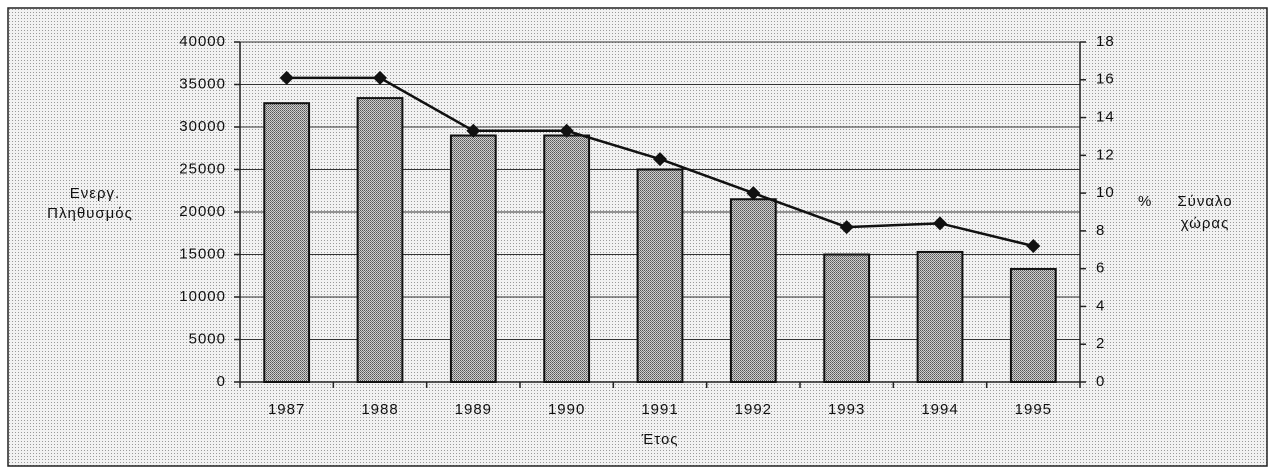 This screenshot has width=1275, height=475. I want to click on x-tick-label: 1991, so click(659, 409).